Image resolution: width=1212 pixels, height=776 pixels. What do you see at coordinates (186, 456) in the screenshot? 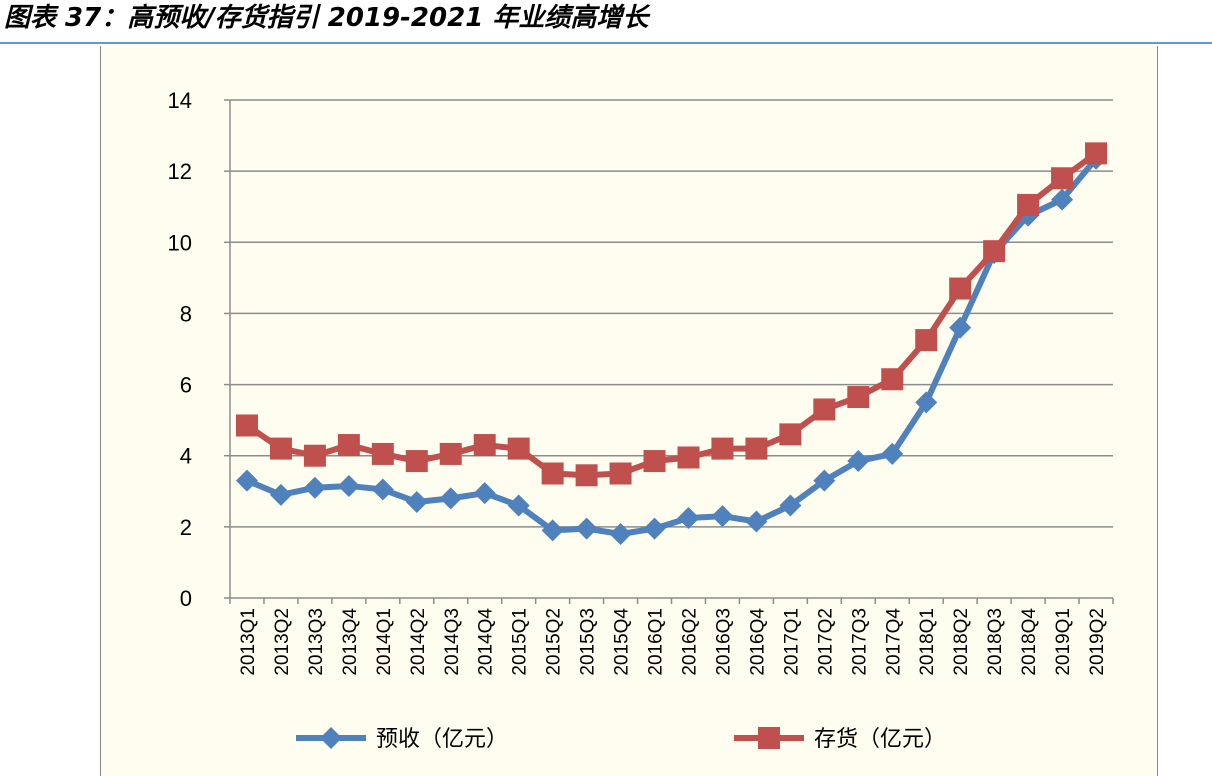
I see `y-tick-label: 4` at bounding box center [186, 456].